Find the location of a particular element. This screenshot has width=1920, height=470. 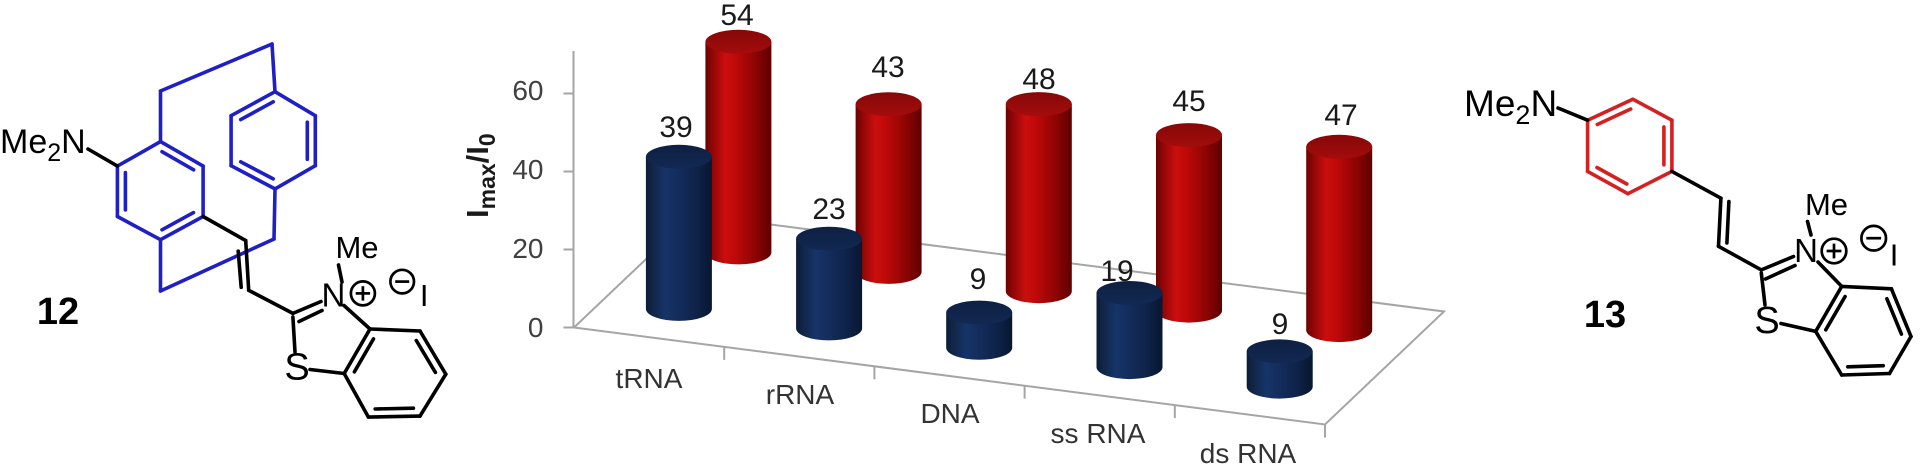

svg-text: ss RNA is located at coordinates (1098, 433).